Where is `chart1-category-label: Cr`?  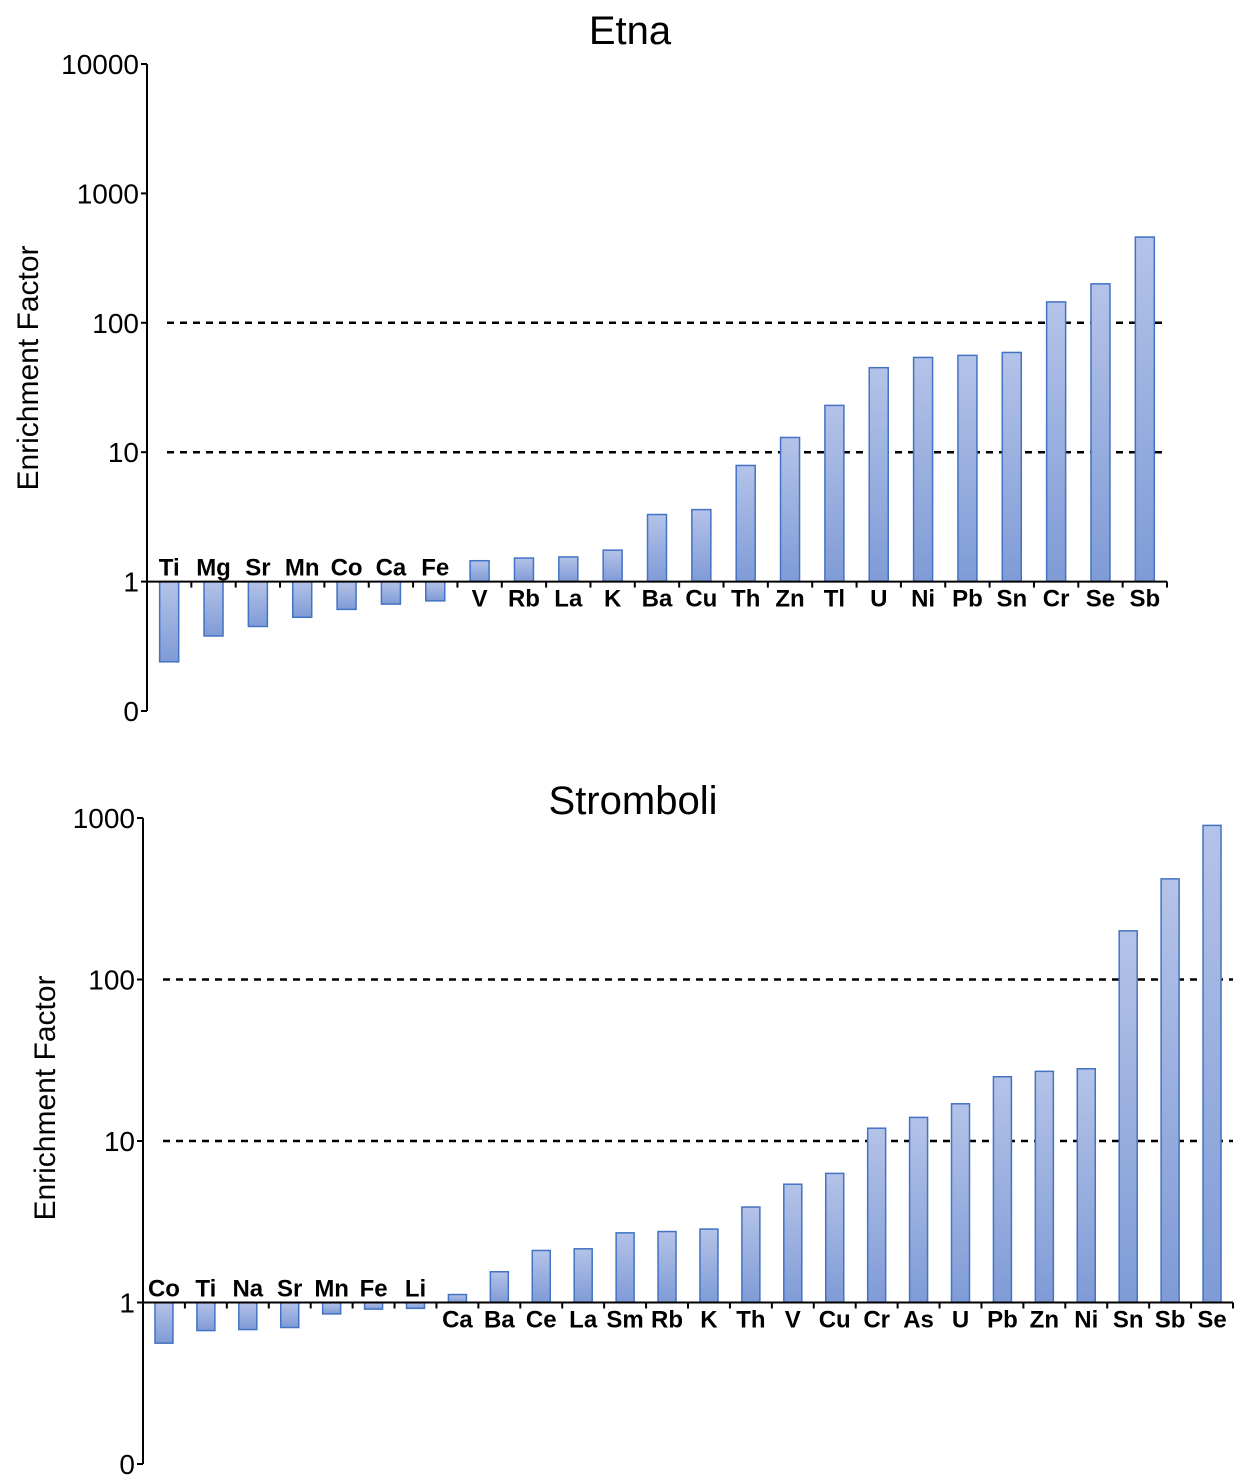 chart1-category-label: Cr is located at coordinates (1056, 599).